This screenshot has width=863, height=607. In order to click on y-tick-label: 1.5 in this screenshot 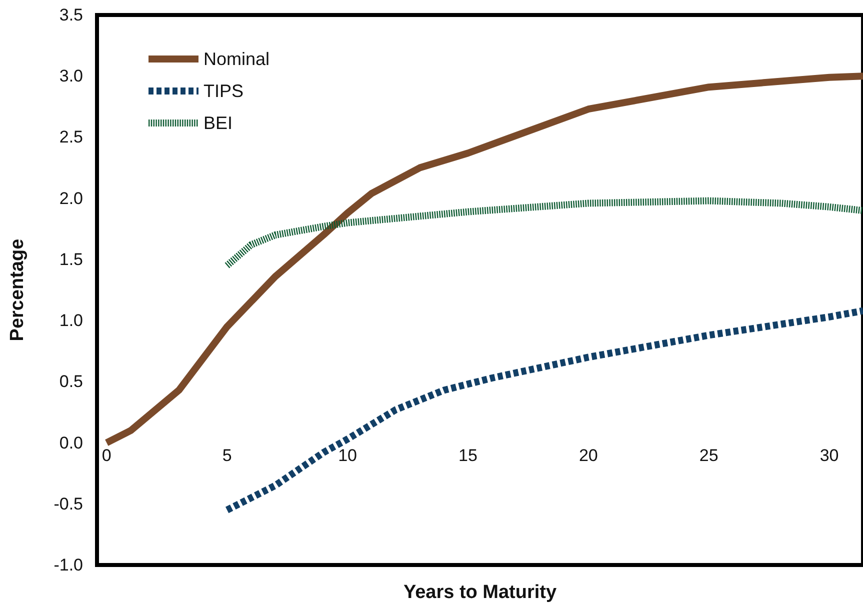, I will do `click(71, 259)`.